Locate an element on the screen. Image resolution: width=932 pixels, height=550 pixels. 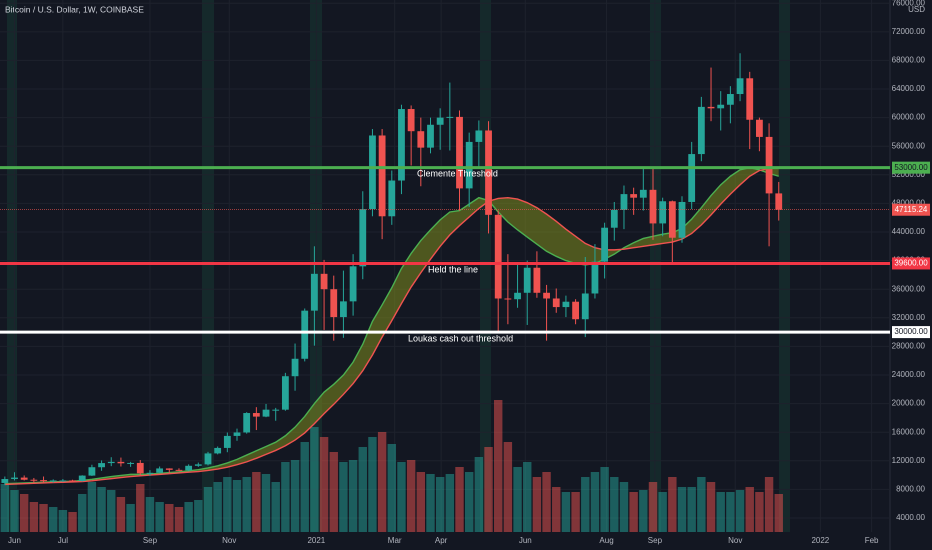
x-tick-label: Nov is located at coordinates (735, 540).